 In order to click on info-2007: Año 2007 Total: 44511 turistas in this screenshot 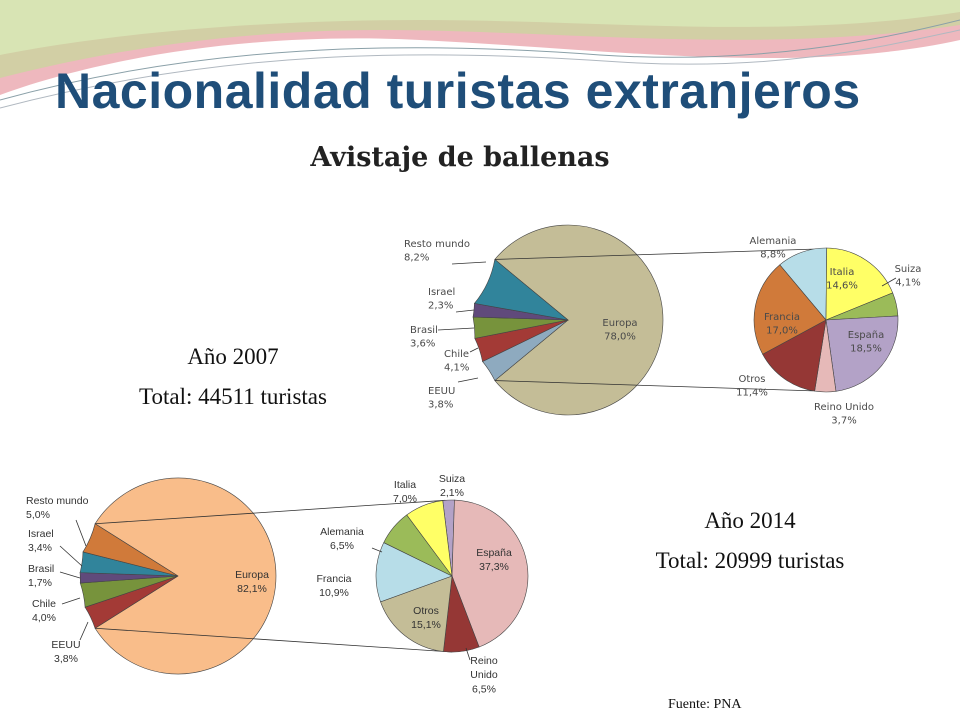, I will do `click(233, 384)`.